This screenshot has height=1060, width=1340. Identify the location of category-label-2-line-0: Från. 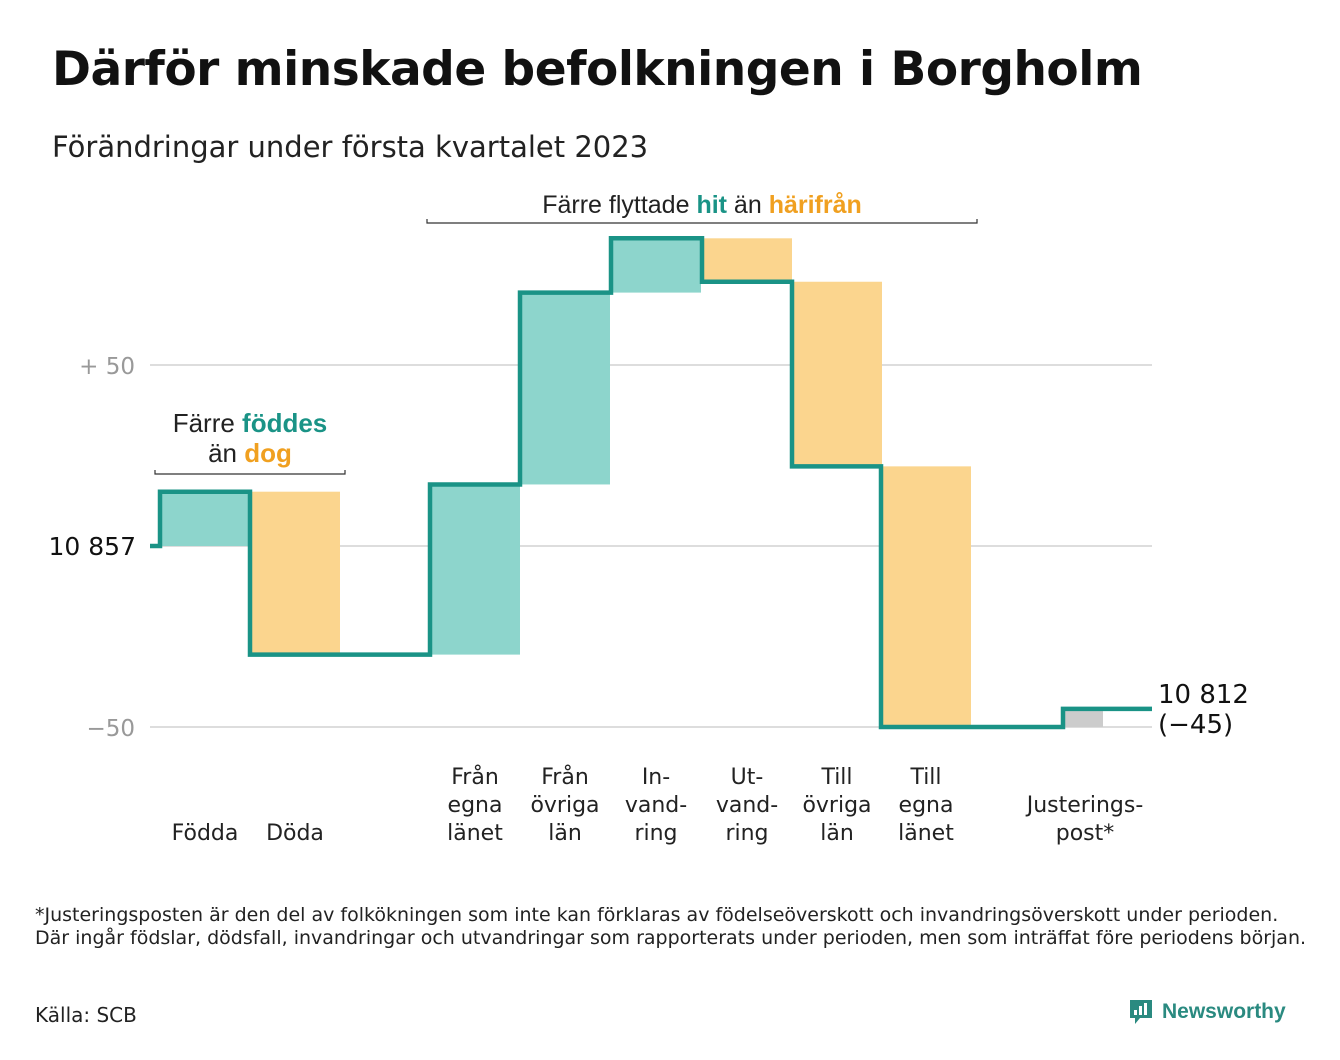
(475, 777).